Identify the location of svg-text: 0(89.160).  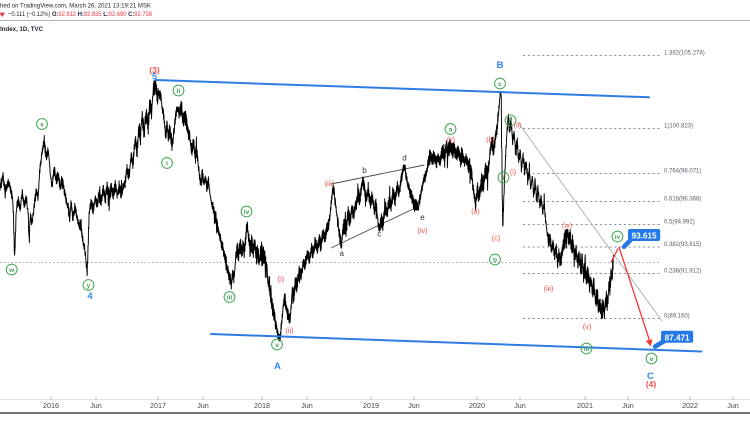
(677, 317).